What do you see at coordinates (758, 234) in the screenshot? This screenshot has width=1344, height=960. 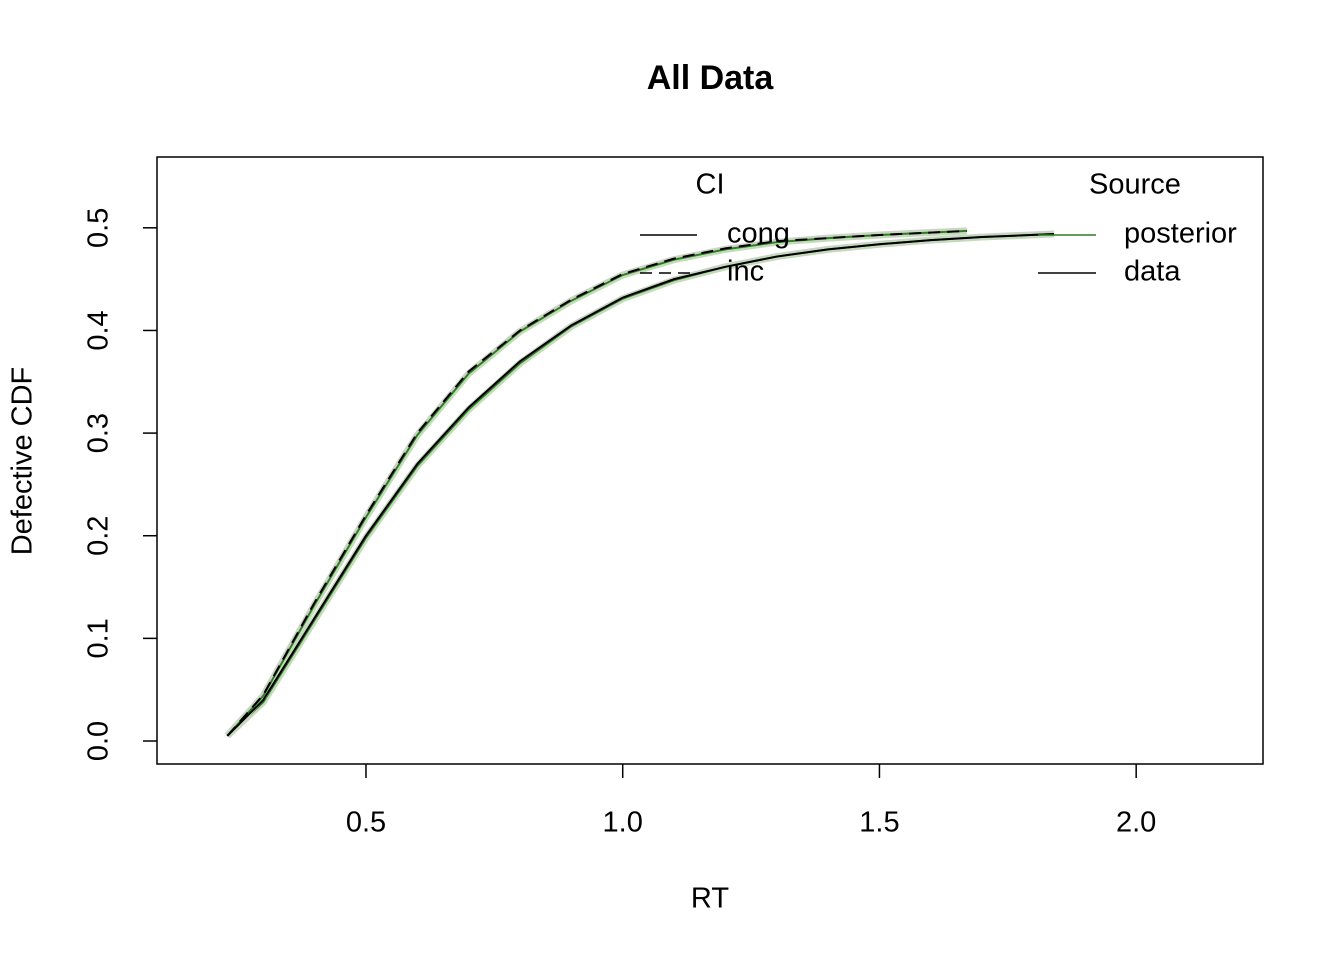 I see `legend-label: cong` at bounding box center [758, 234].